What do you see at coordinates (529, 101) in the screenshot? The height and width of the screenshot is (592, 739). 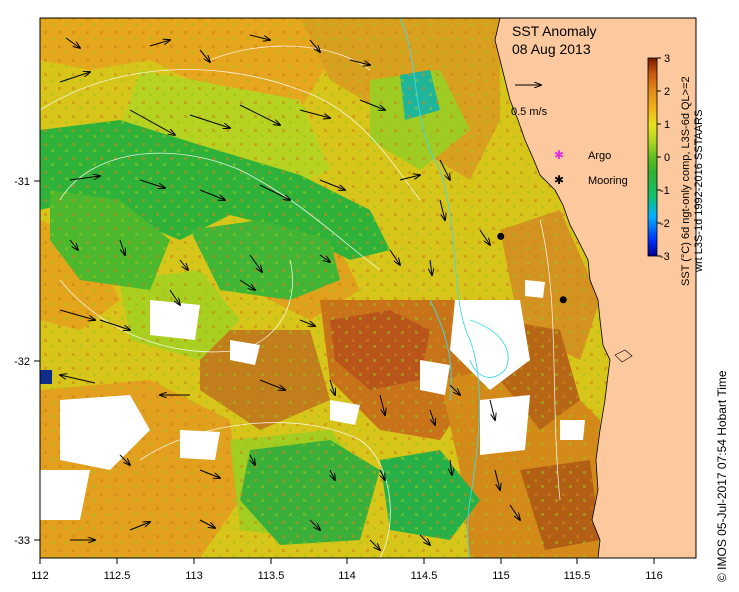 I see `arrow-scale: 0.5 m/s` at bounding box center [529, 101].